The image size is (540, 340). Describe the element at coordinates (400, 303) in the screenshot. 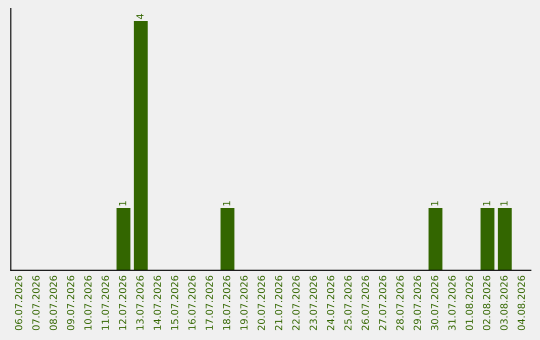

I see `x-tick-label: 28.07.2026` at that location.